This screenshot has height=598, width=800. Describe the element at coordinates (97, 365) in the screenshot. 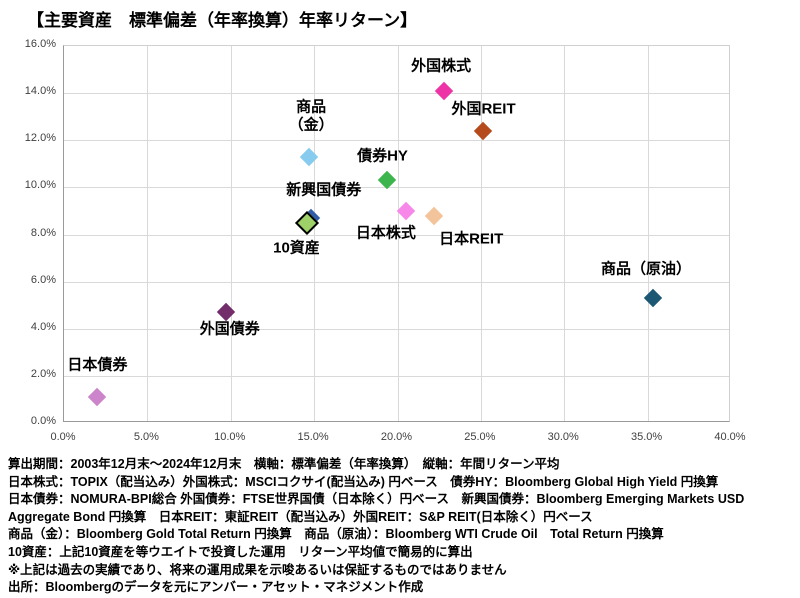

I see `point-label-日本債券: 日本債券` at that location.